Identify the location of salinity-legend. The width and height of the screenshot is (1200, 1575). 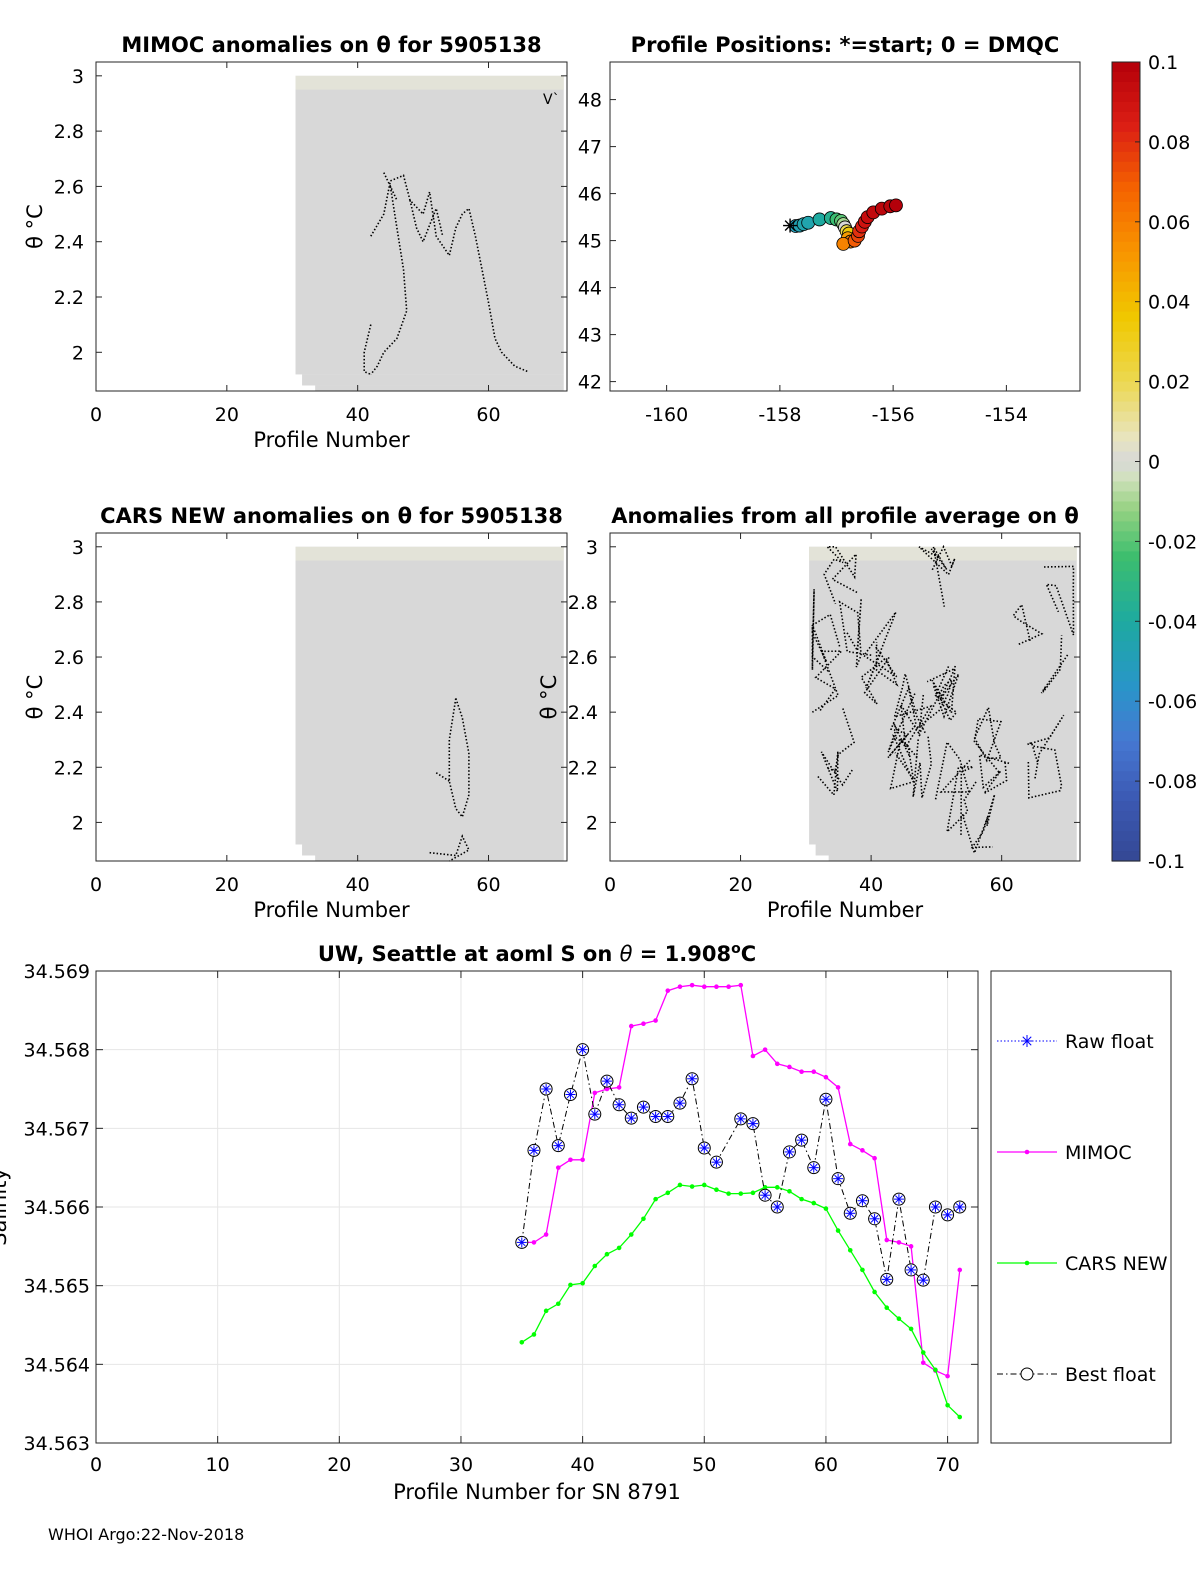
(1081, 1207).